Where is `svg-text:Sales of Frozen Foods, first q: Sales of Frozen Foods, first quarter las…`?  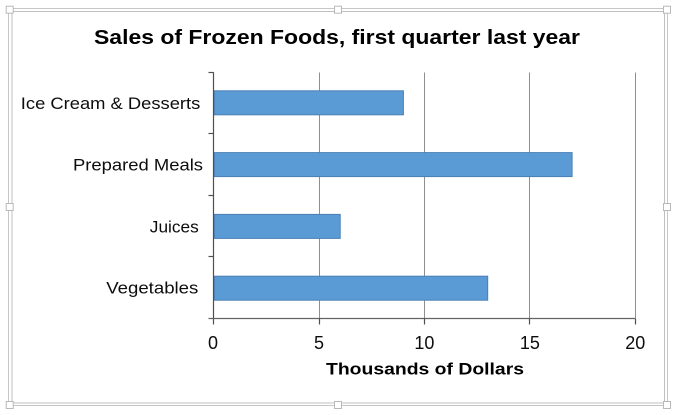
svg-text:Sales of Frozen Foods, first q: Sales of Frozen Foods, first quarter las… is located at coordinates (337, 38).